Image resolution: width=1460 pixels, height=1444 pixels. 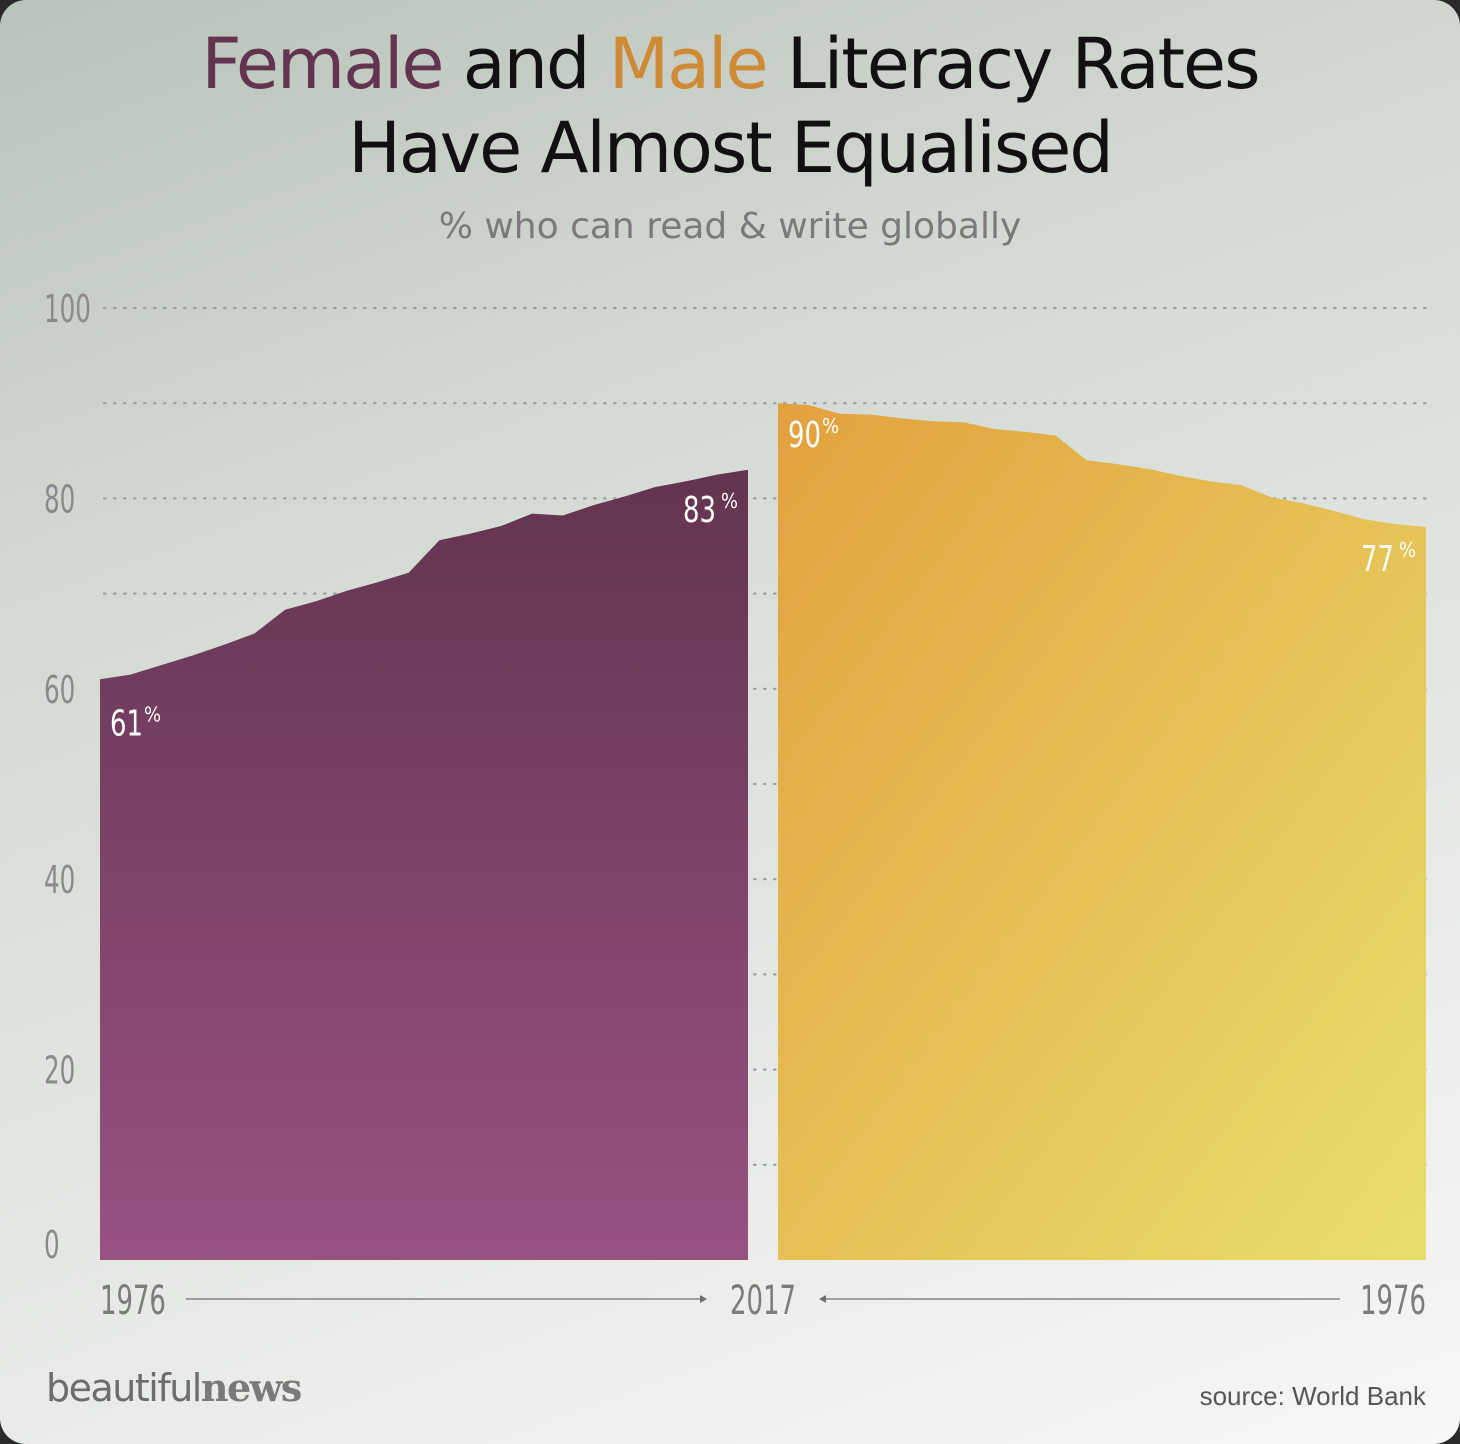 I want to click on y-tick-label: 60, so click(x=59, y=689).